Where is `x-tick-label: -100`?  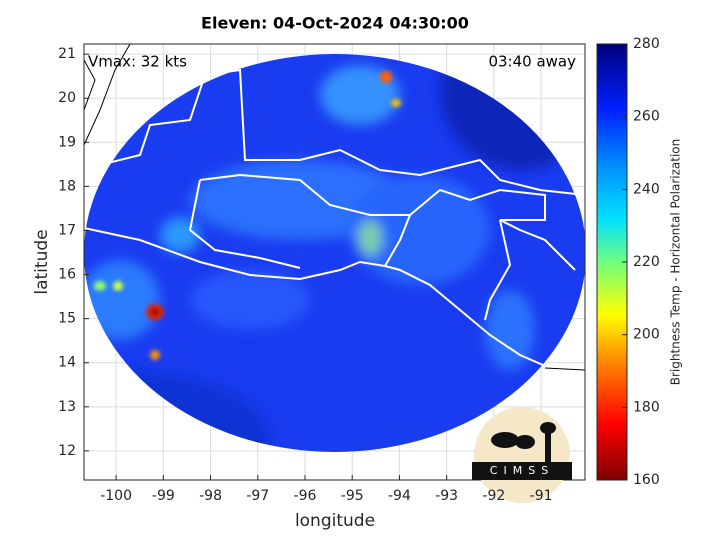 x-tick-label: -100 is located at coordinates (116, 496).